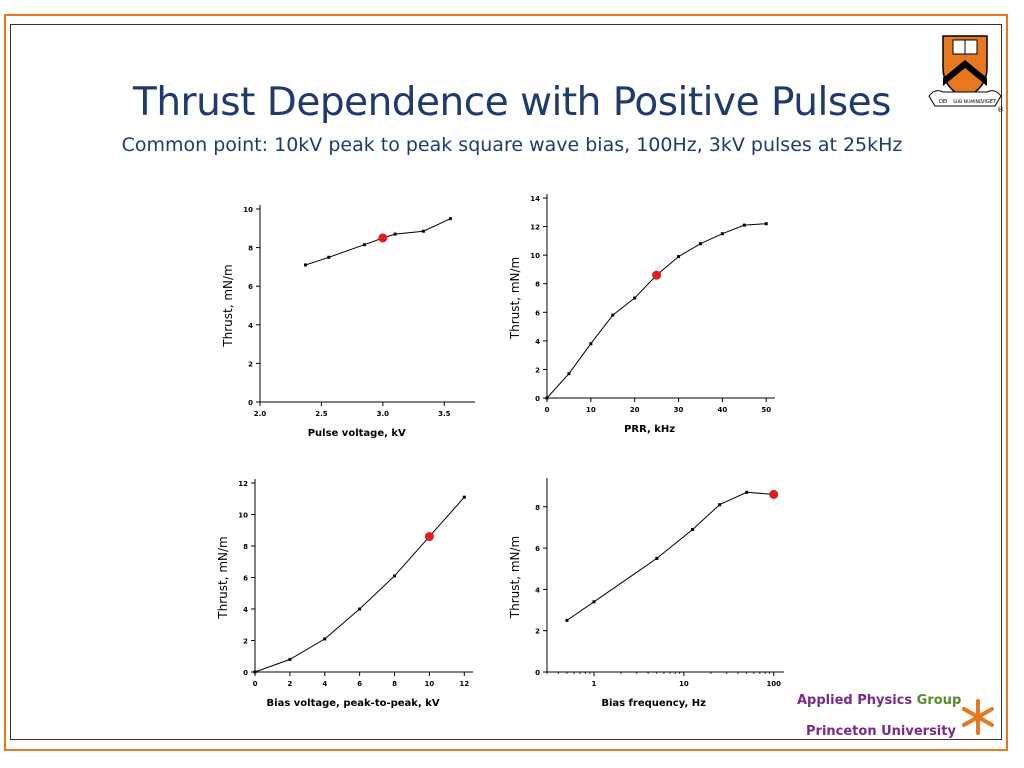  I want to click on x-axis-label: Pulse voltage, kV, so click(357, 433).